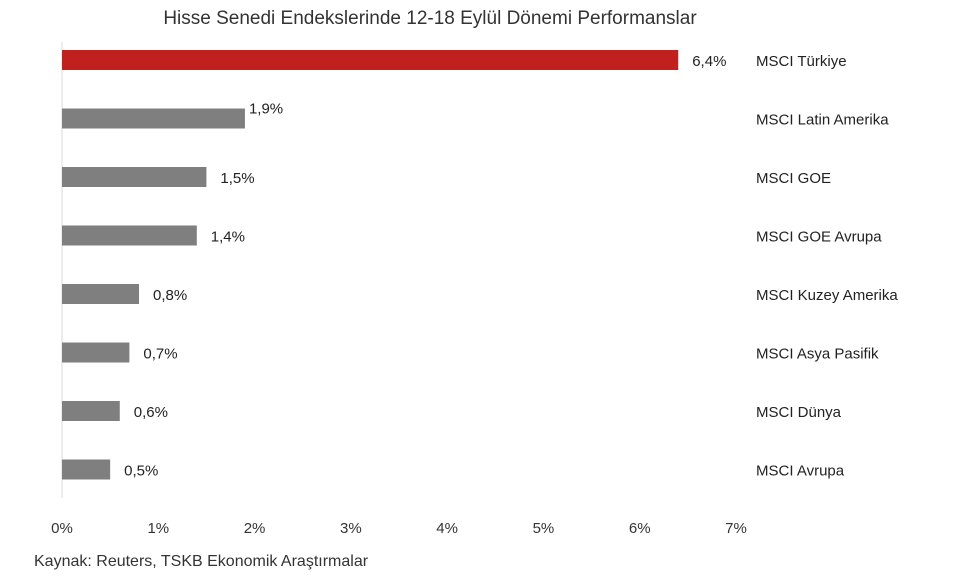 The image size is (960, 579). What do you see at coordinates (237, 178) in the screenshot?
I see `data-label-3: 1,5%` at bounding box center [237, 178].